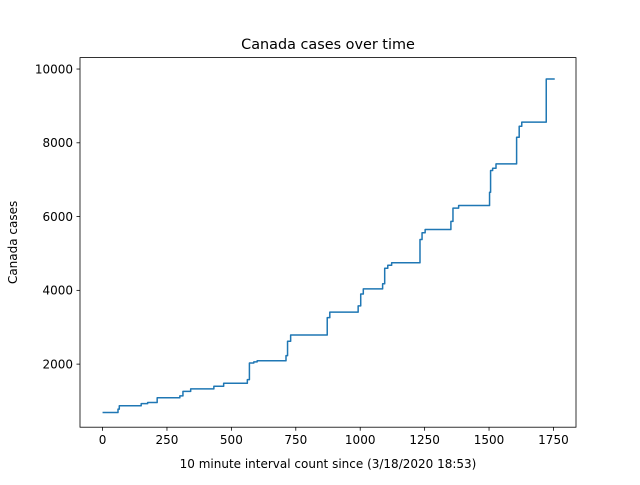 Image resolution: width=640 pixels, height=485 pixels. Describe the element at coordinates (360, 440) in the screenshot. I see `x-tick-label: 1000` at that location.